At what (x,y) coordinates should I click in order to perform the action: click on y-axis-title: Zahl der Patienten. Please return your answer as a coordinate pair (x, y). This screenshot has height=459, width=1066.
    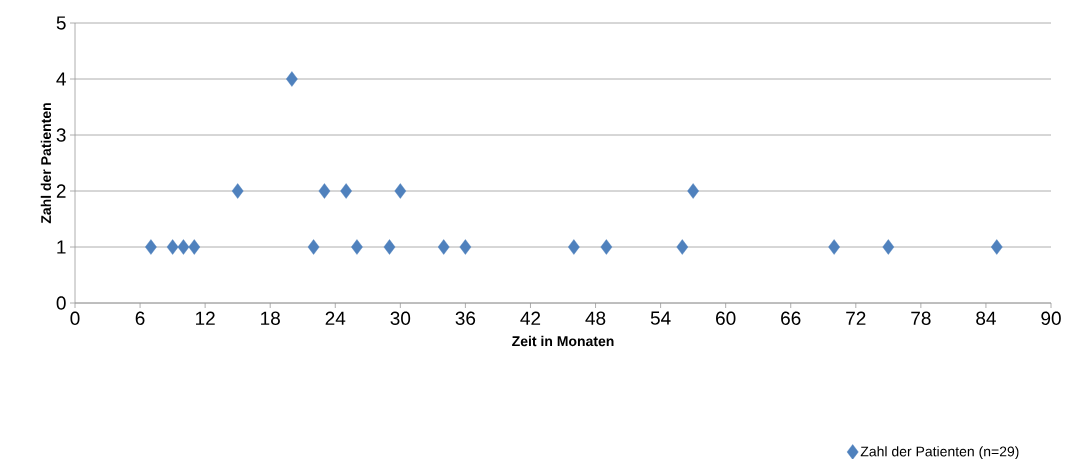
    Looking at the image, I should click on (46, 163).